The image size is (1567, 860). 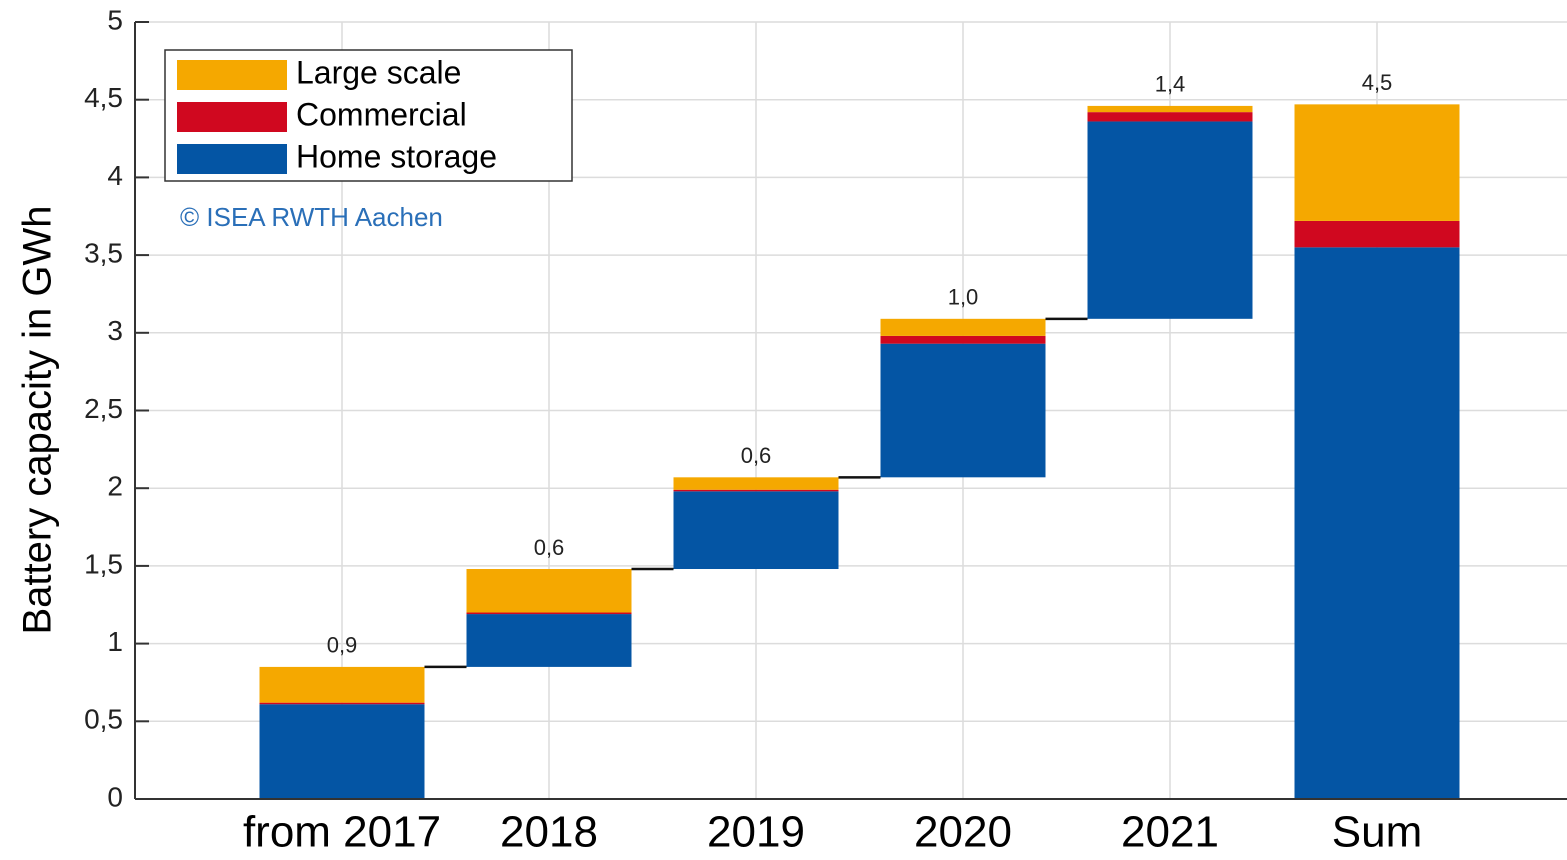 What do you see at coordinates (963, 297) in the screenshot?
I see `value-label: 1,0` at bounding box center [963, 297].